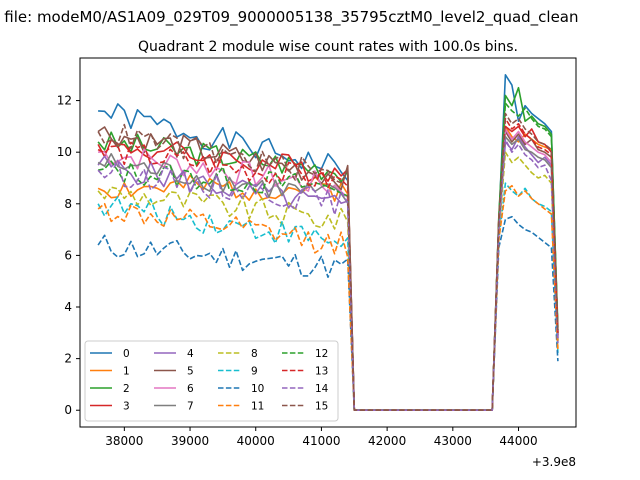 This screenshot has height=480, width=640. I want to click on legend-label-8: 8, so click(254, 354).